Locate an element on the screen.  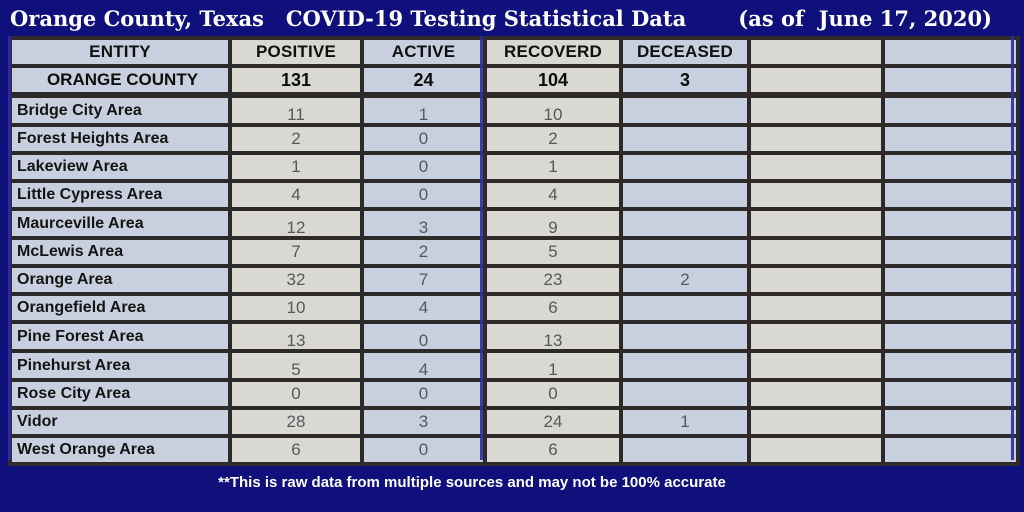
recovered-cell: 9 is located at coordinates (553, 223).